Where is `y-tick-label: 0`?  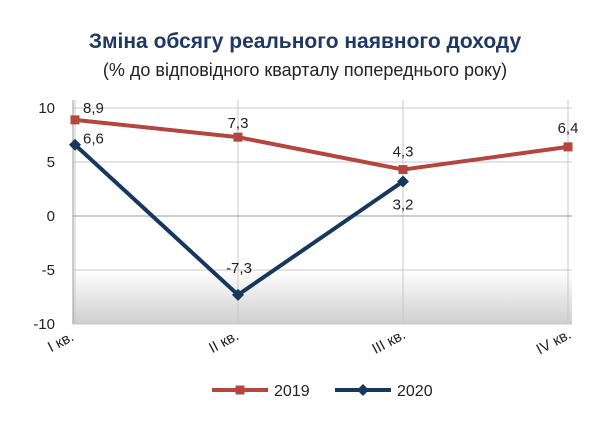 y-tick-label: 0 is located at coordinates (51, 216).